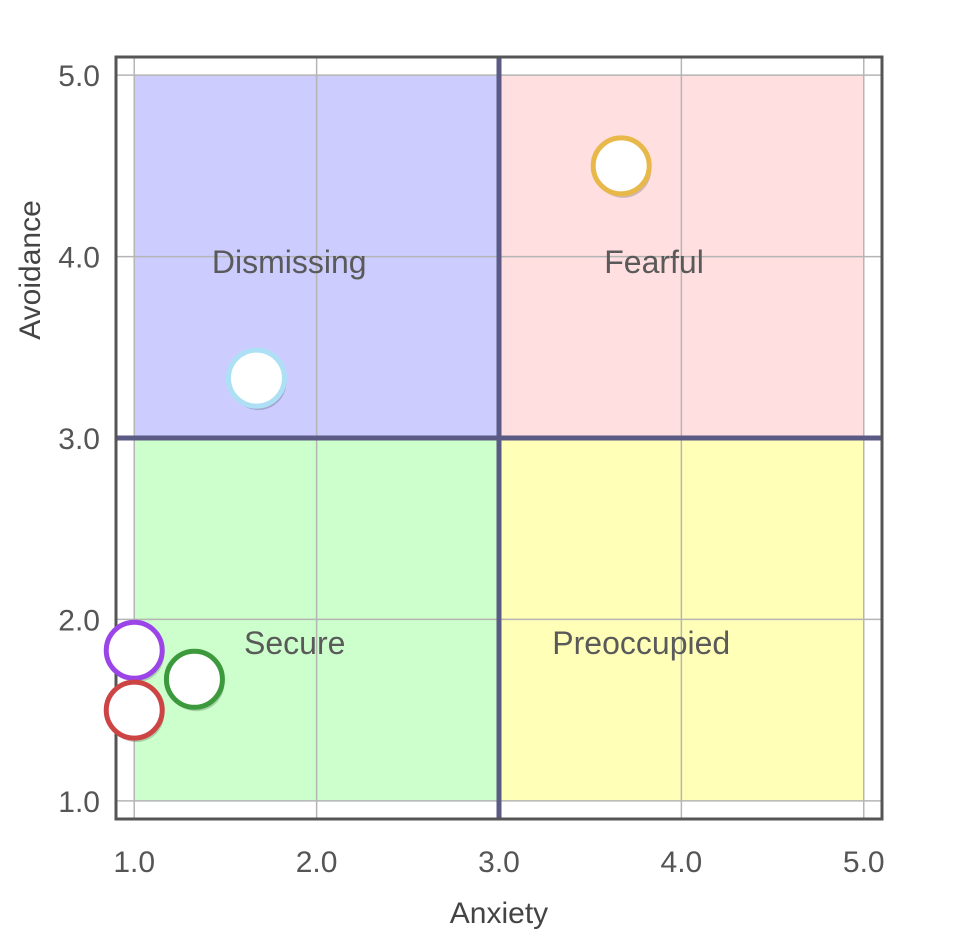 The width and height of the screenshot is (971, 948). What do you see at coordinates (79, 258) in the screenshot?
I see `y-tick-label: 4.0` at bounding box center [79, 258].